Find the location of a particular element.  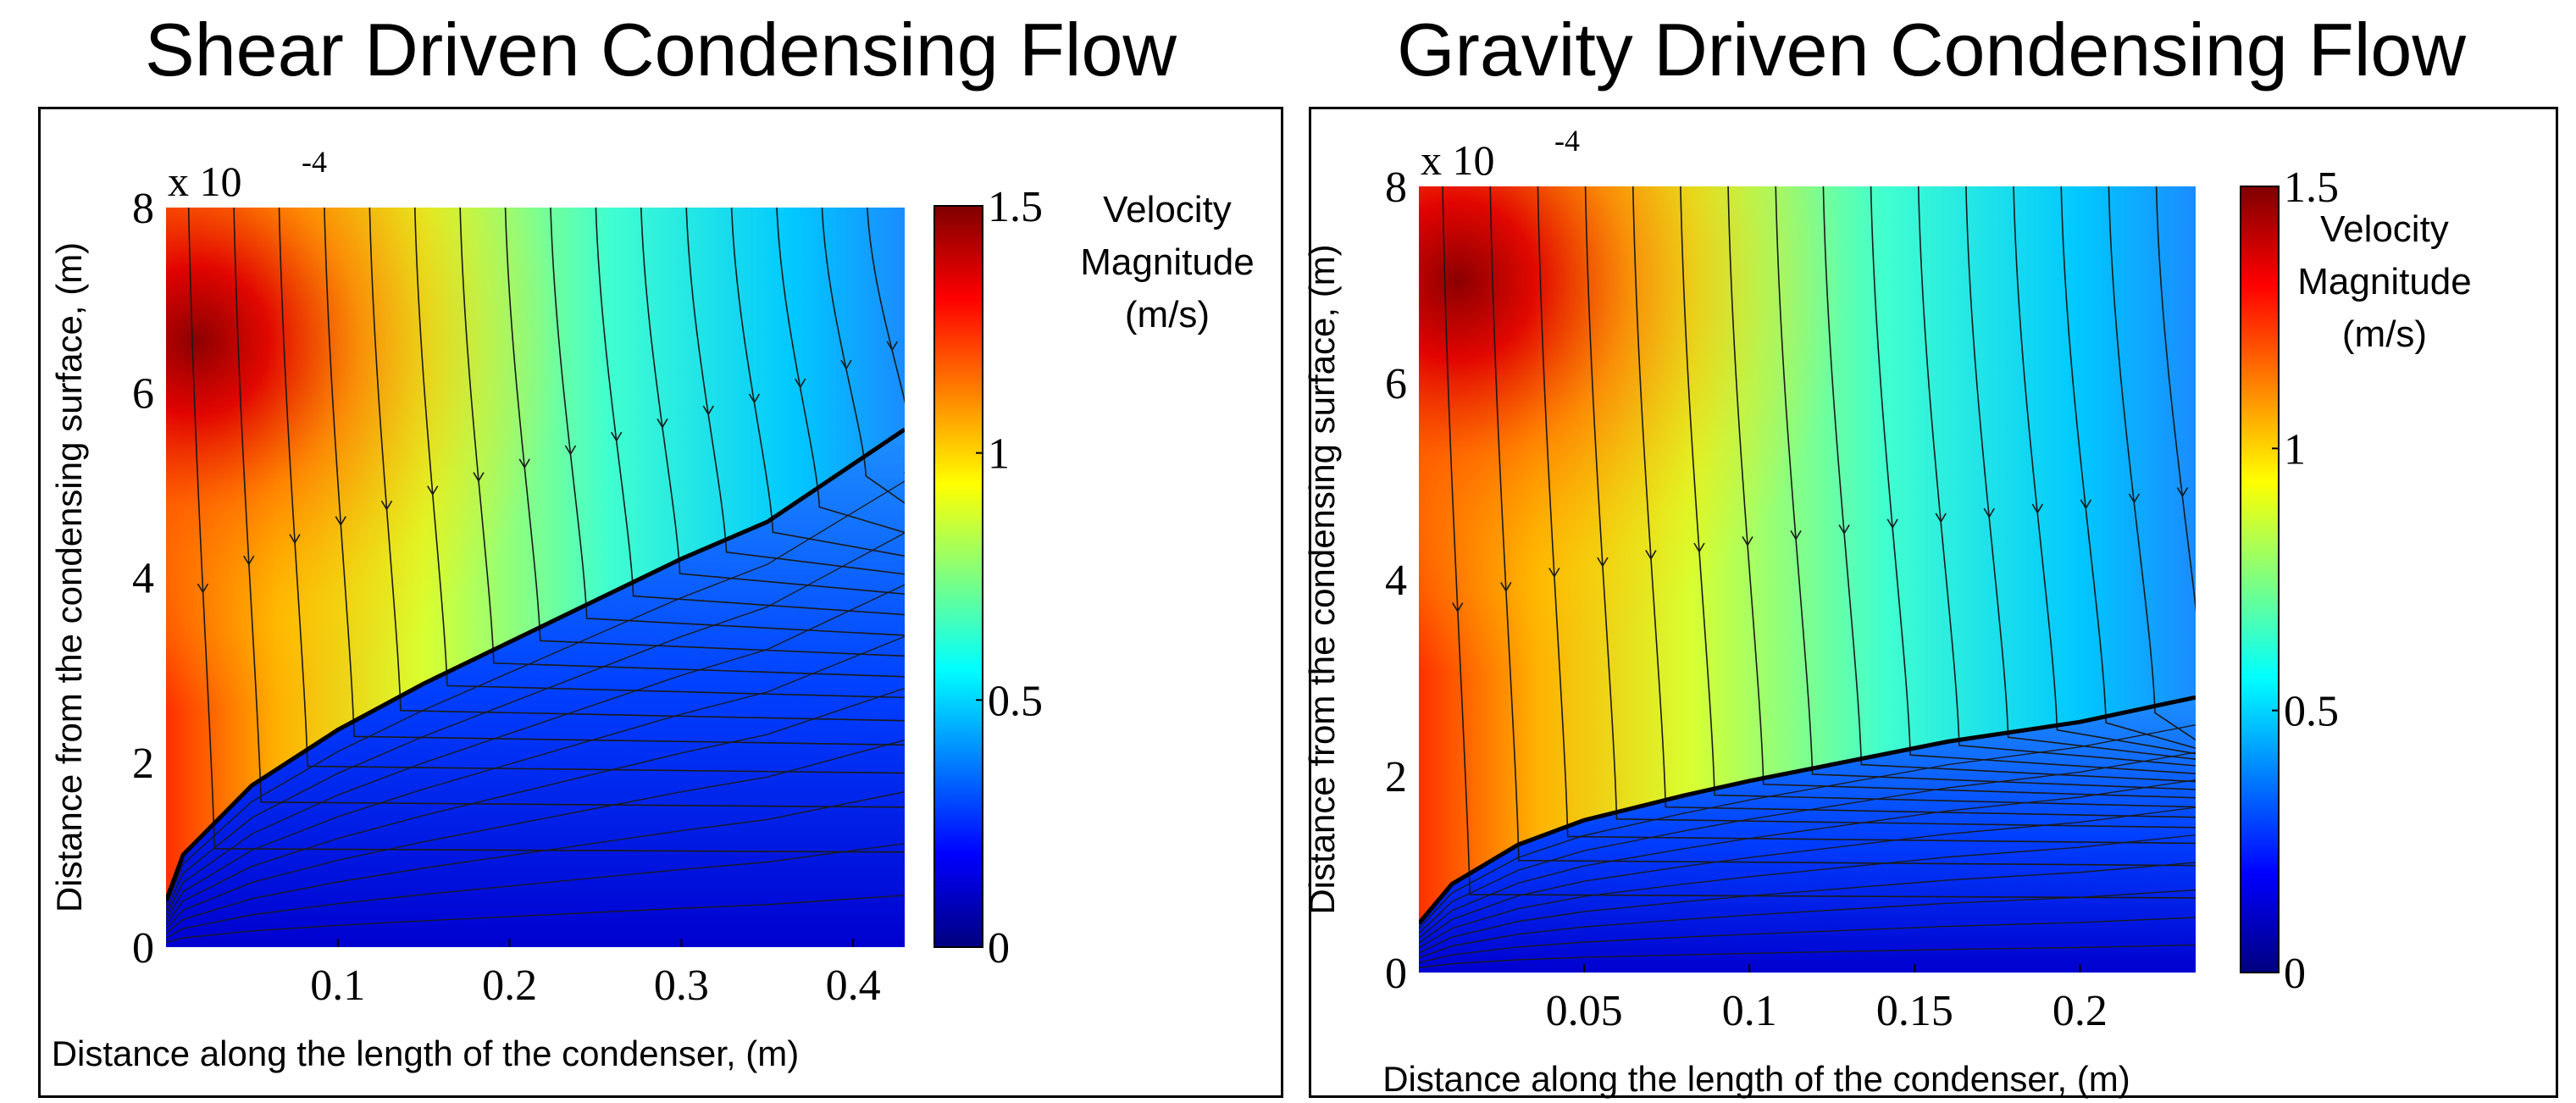

x-tick-label: 0.05 is located at coordinates (1584, 1011).